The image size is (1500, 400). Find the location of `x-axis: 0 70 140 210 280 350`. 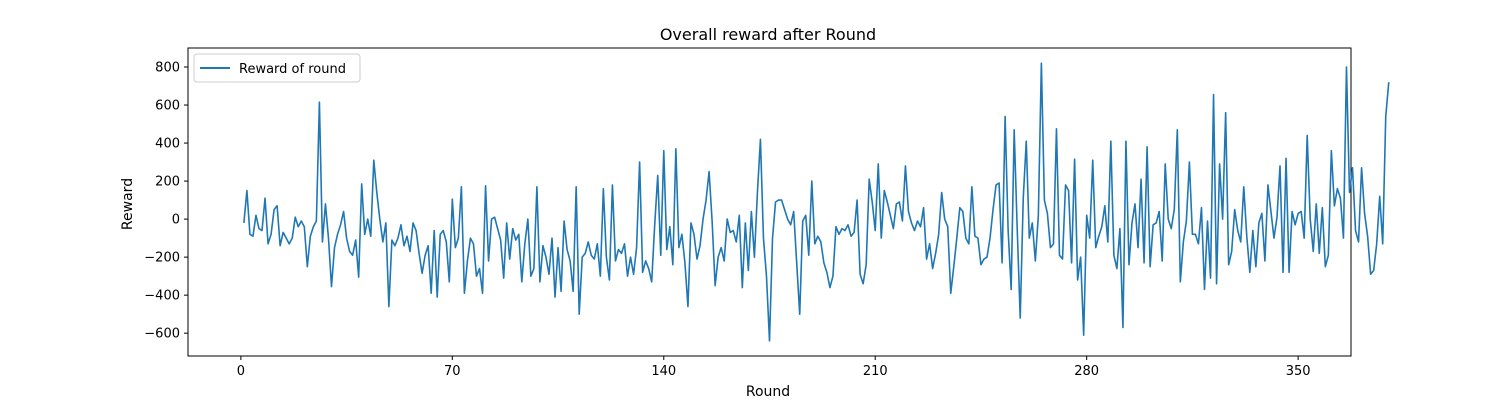

x-axis: 0 70 140 210 280 350 is located at coordinates (774, 367).